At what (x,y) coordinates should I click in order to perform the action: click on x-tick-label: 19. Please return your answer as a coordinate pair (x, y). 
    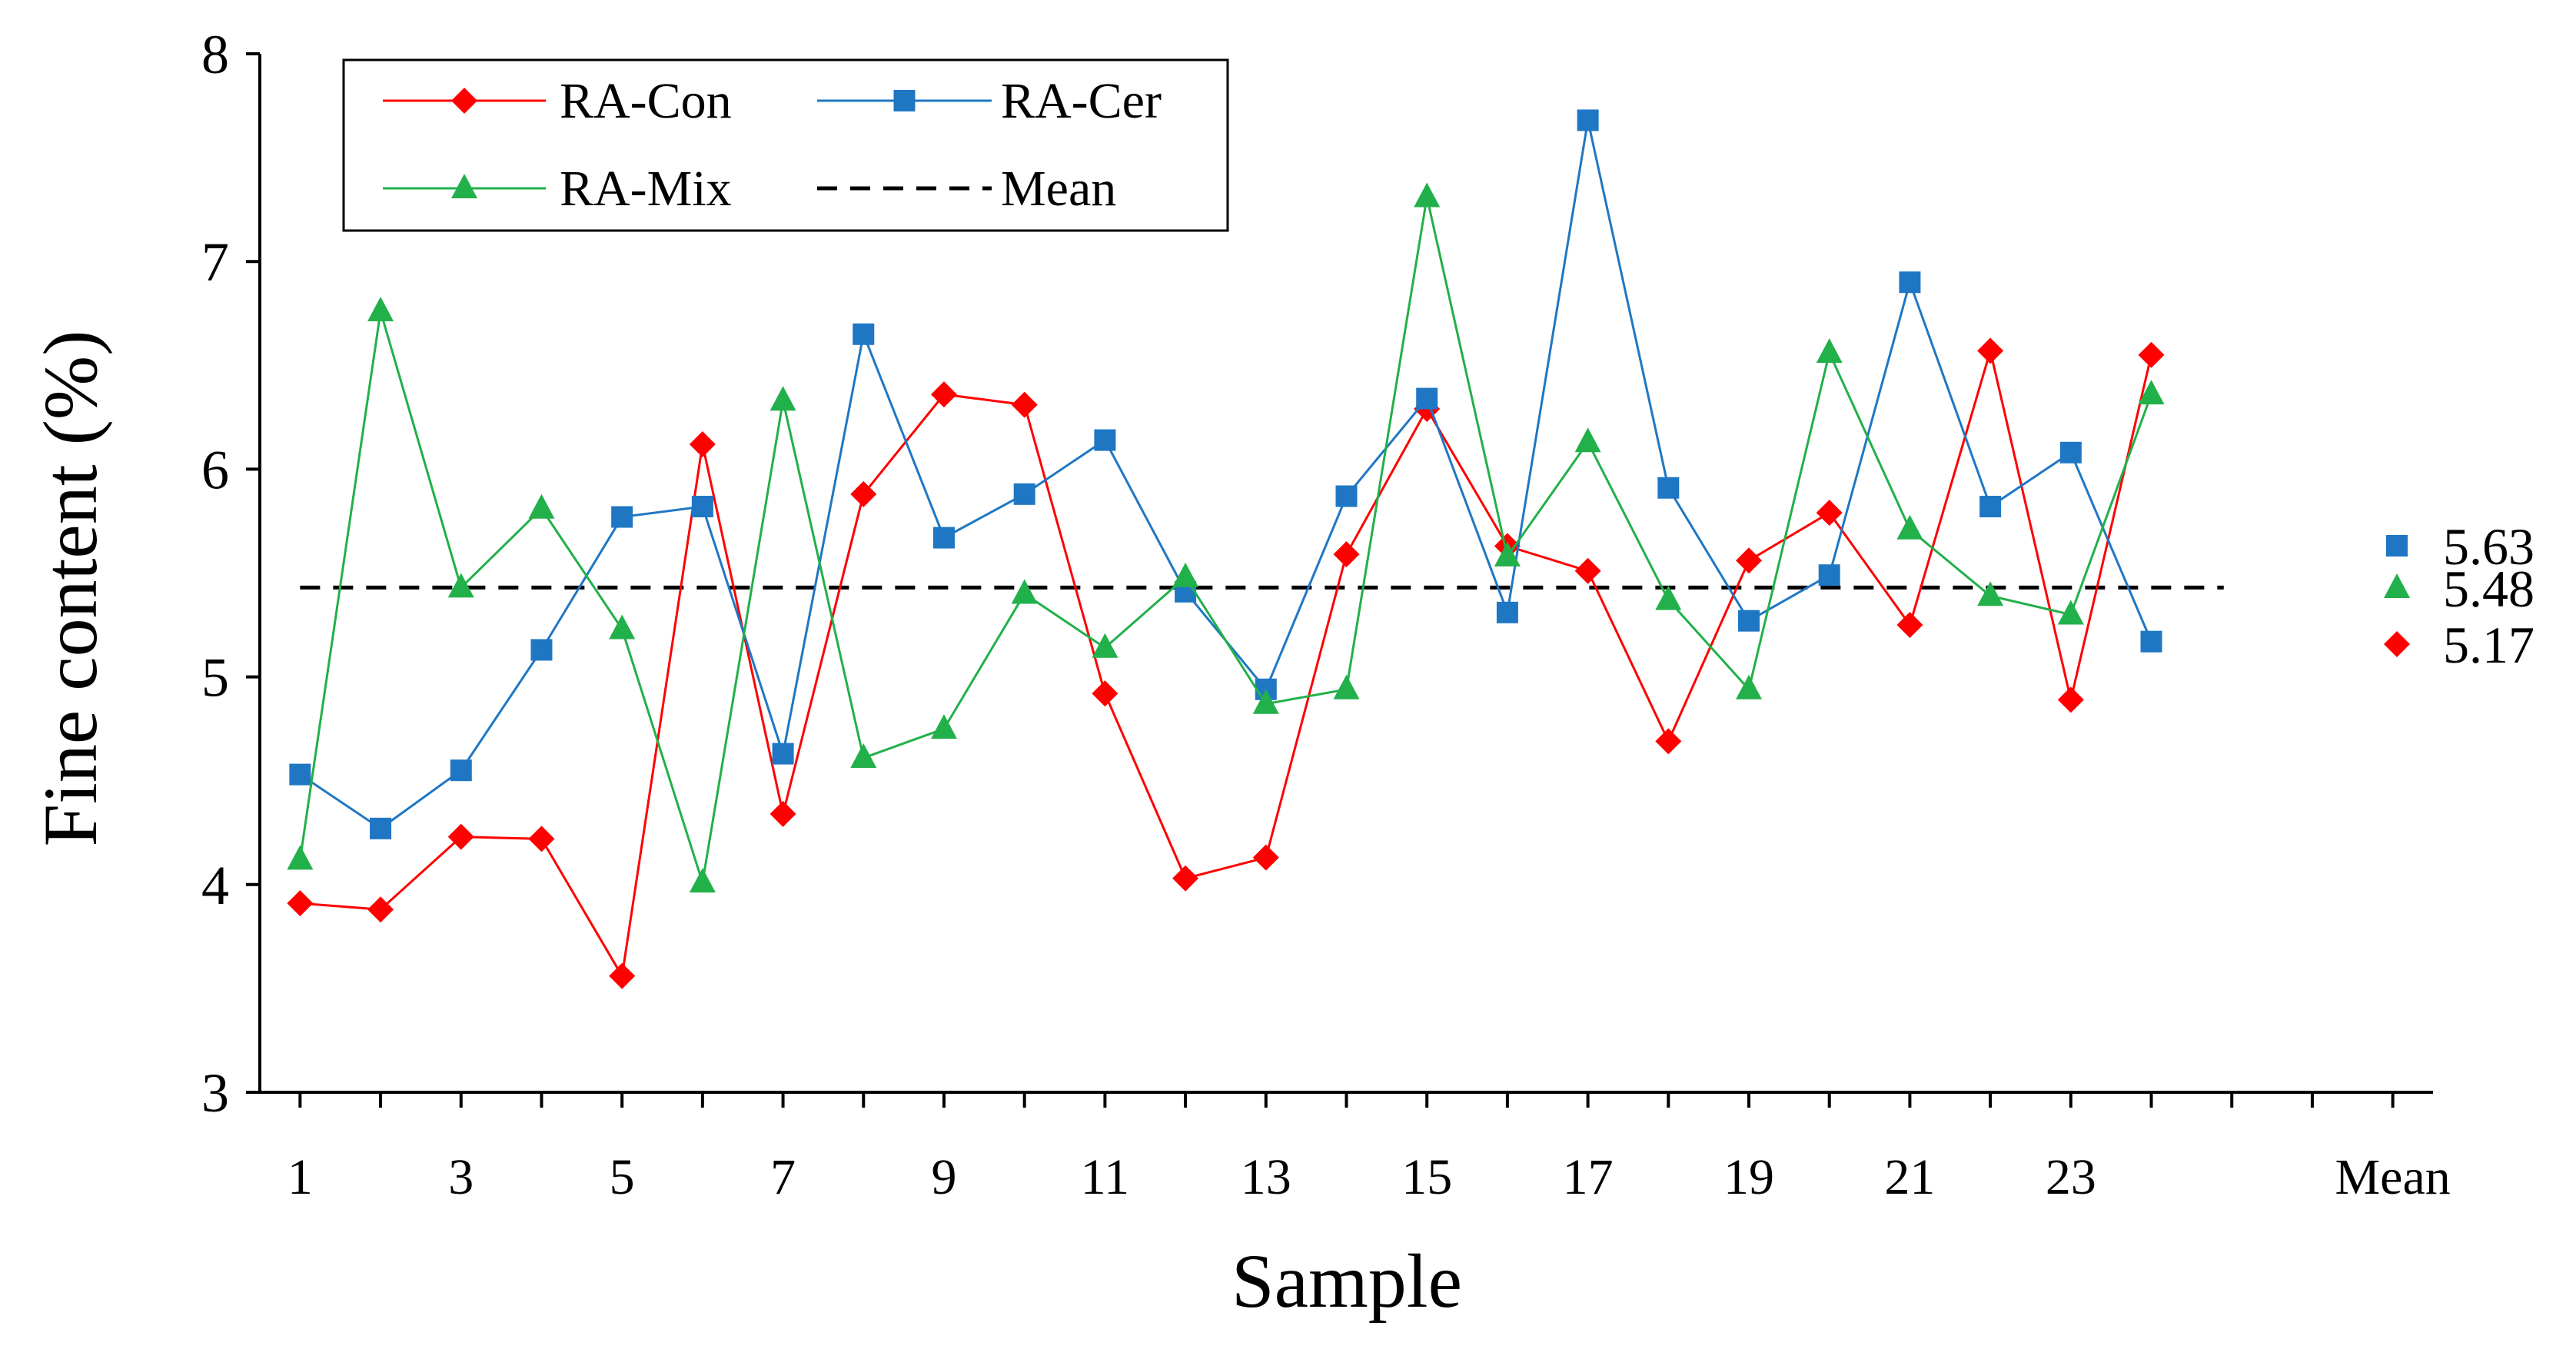
    Looking at the image, I should click on (1748, 1177).